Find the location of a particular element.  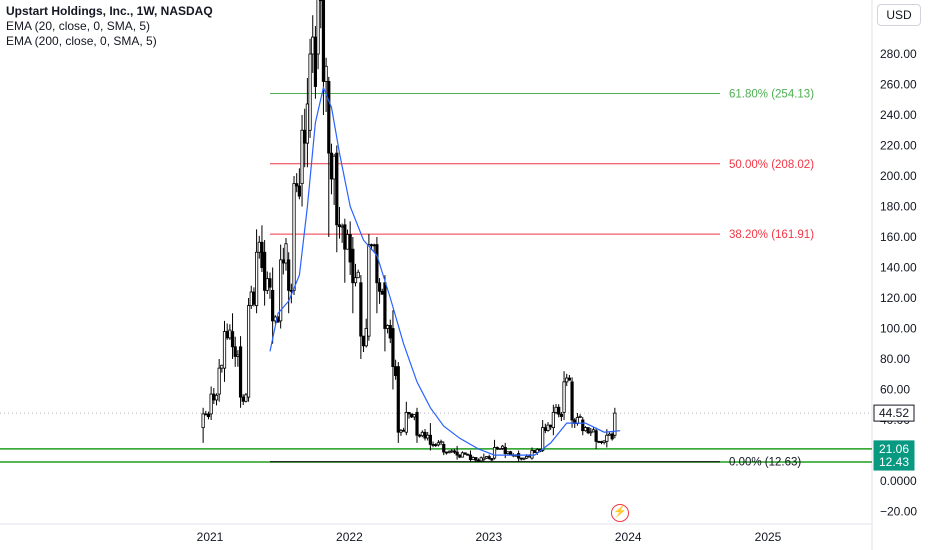

y-tick-label: 100.00 is located at coordinates (898, 329).